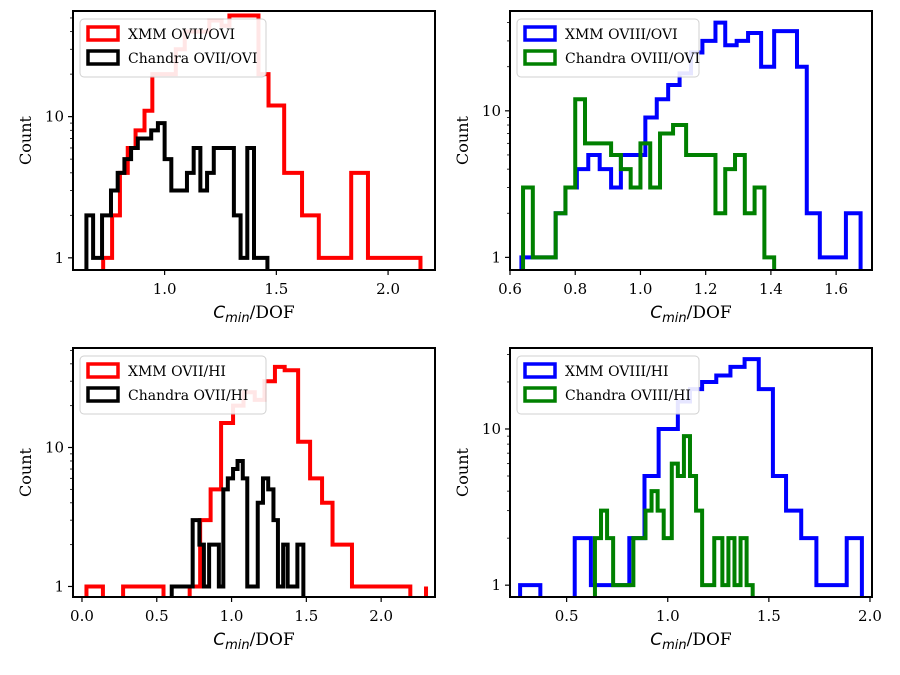 This screenshot has height=675, width=900. What do you see at coordinates (836, 289) in the screenshot?
I see `x-tick-label: 1.6` at bounding box center [836, 289].